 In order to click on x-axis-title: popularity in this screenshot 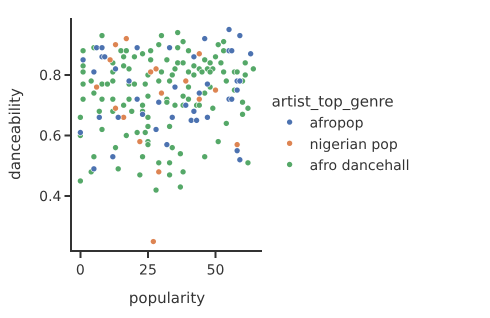, I will do `click(167, 298)`.